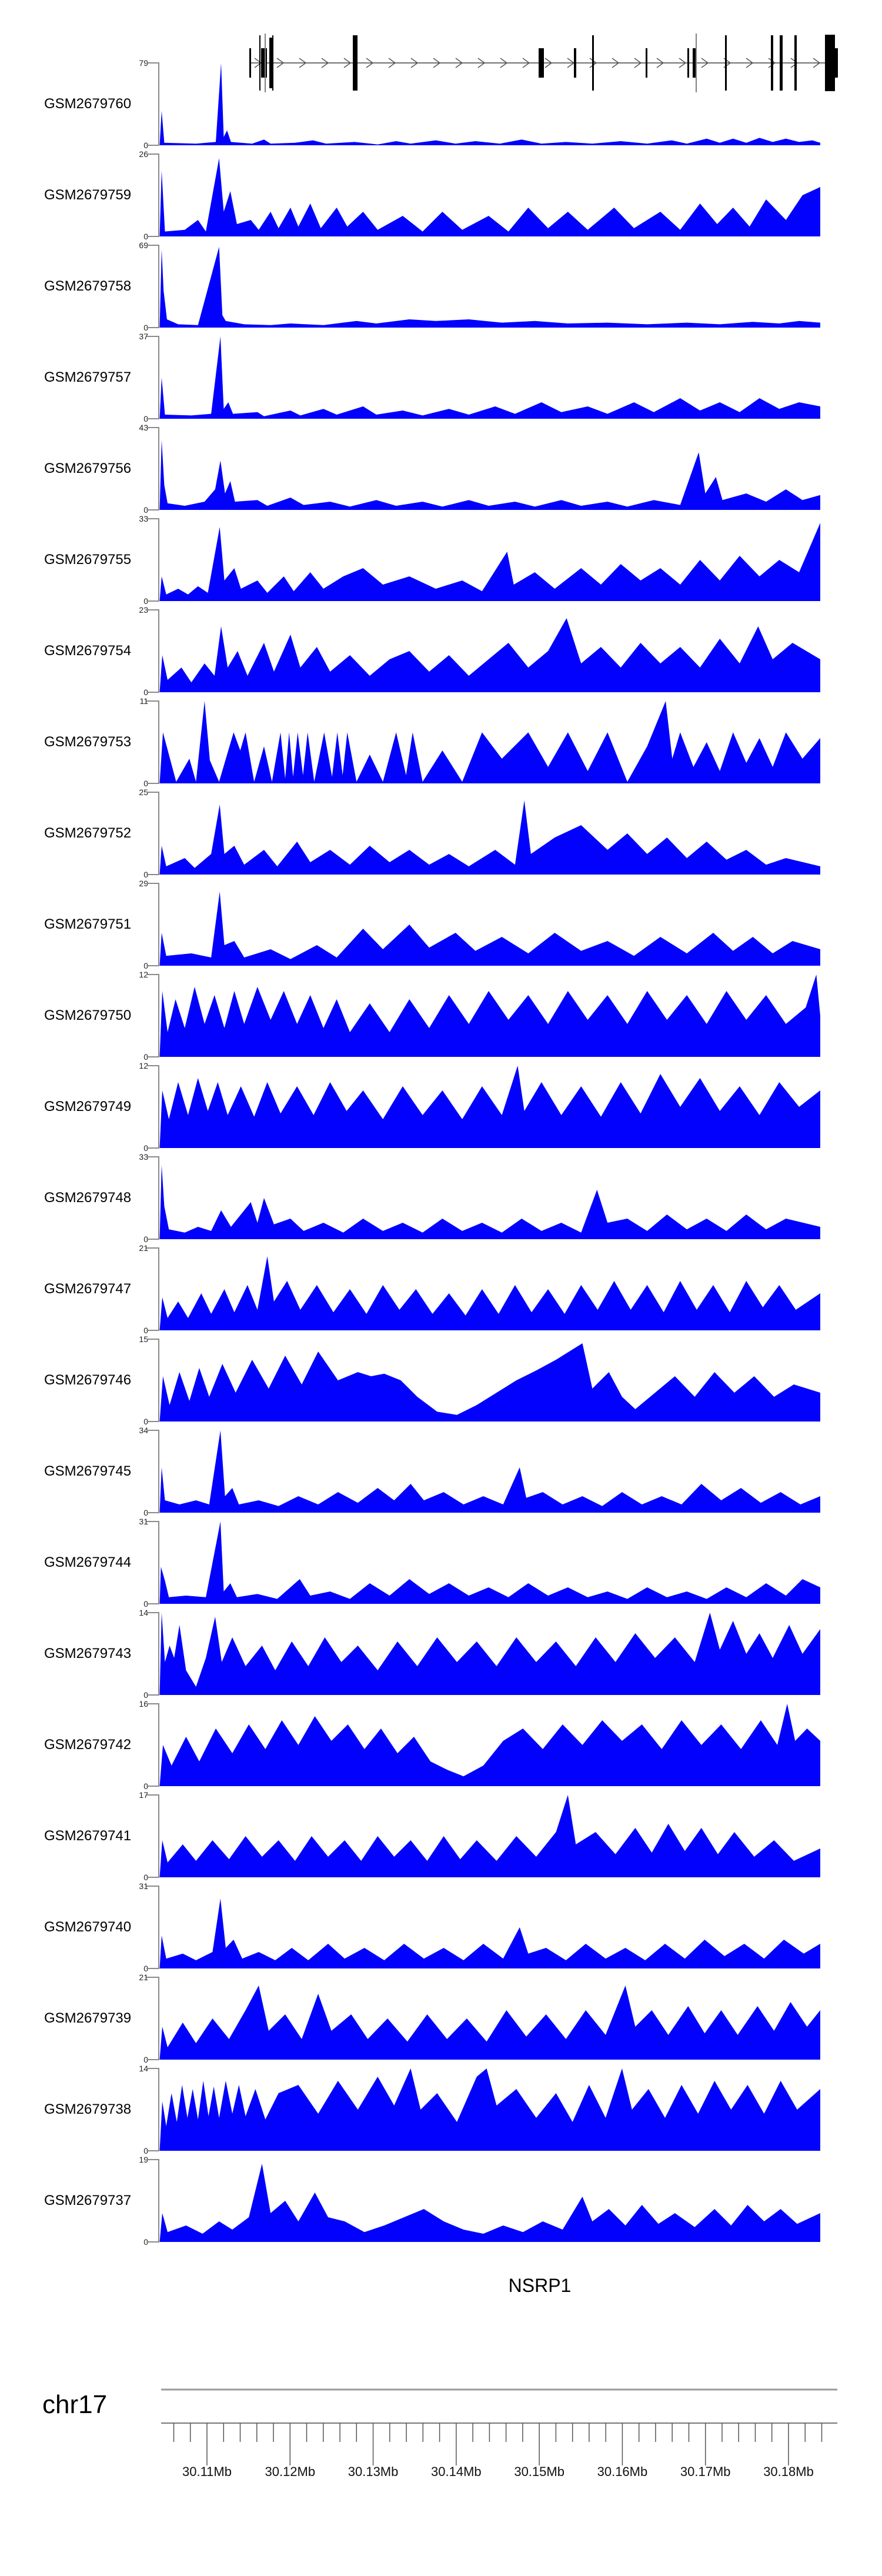  I want to click on track-ymax-value: 25, so click(143, 792).